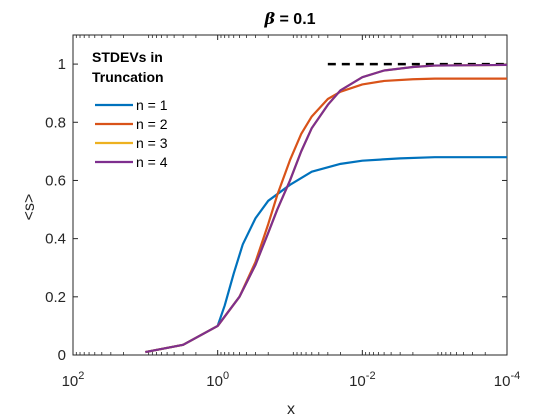 This screenshot has height=420, width=560. Describe the element at coordinates (152, 143) in the screenshot. I see `legend-entry: n = 3` at that location.